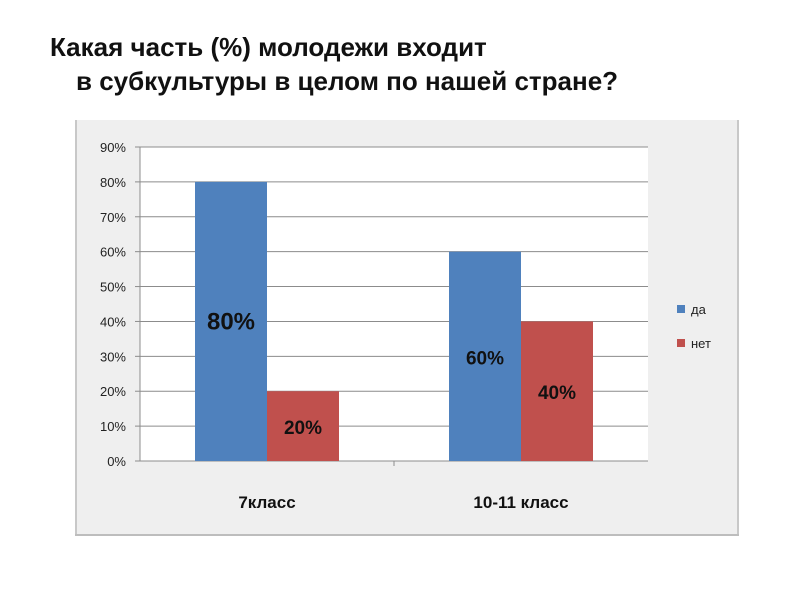  What do you see at coordinates (113, 356) in the screenshot?
I see `y-tick-label: 30%` at bounding box center [113, 356].